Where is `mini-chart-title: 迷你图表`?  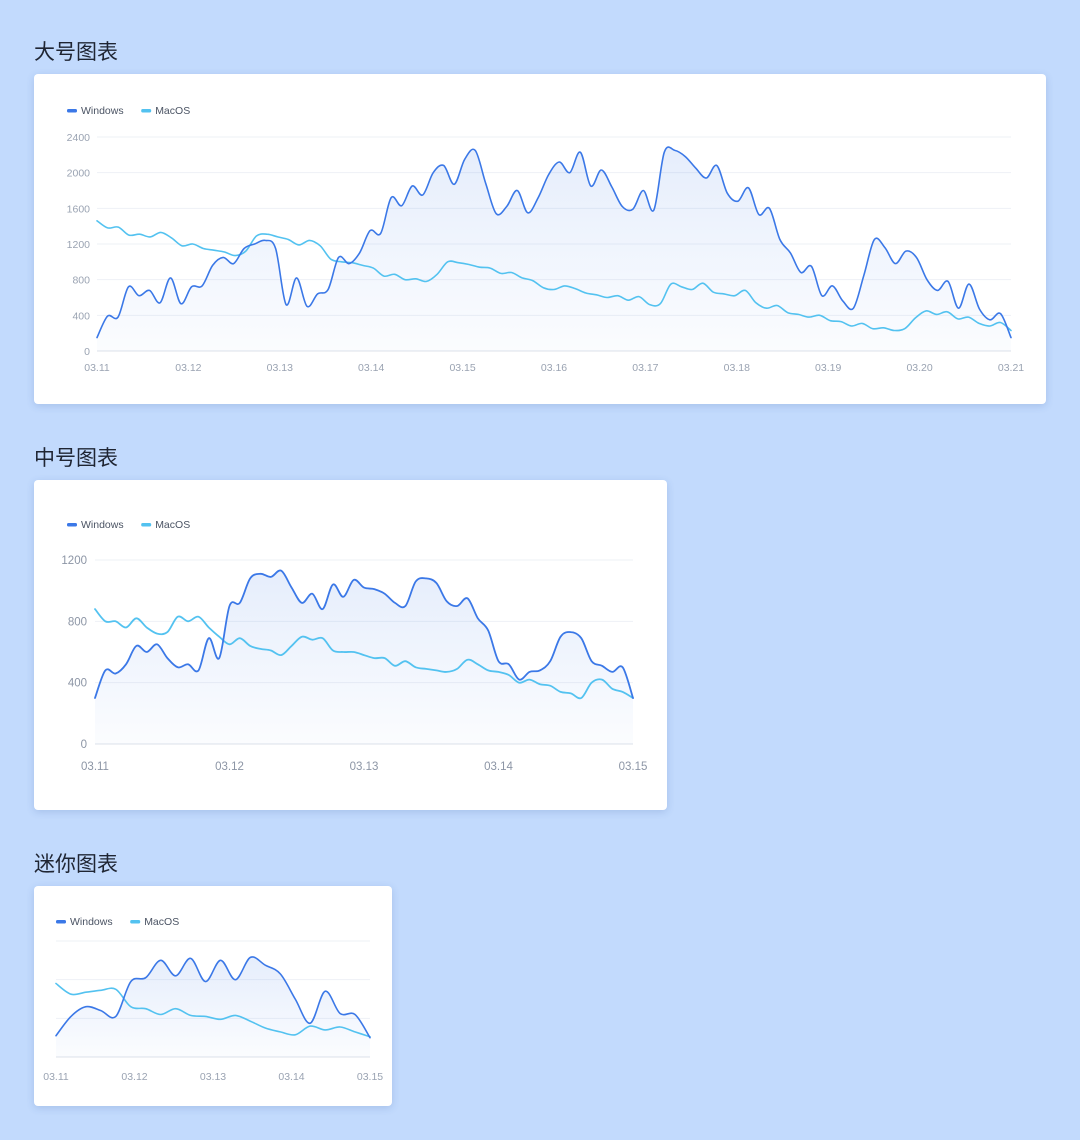
mini-chart-title: 迷你图表 is located at coordinates (76, 864).